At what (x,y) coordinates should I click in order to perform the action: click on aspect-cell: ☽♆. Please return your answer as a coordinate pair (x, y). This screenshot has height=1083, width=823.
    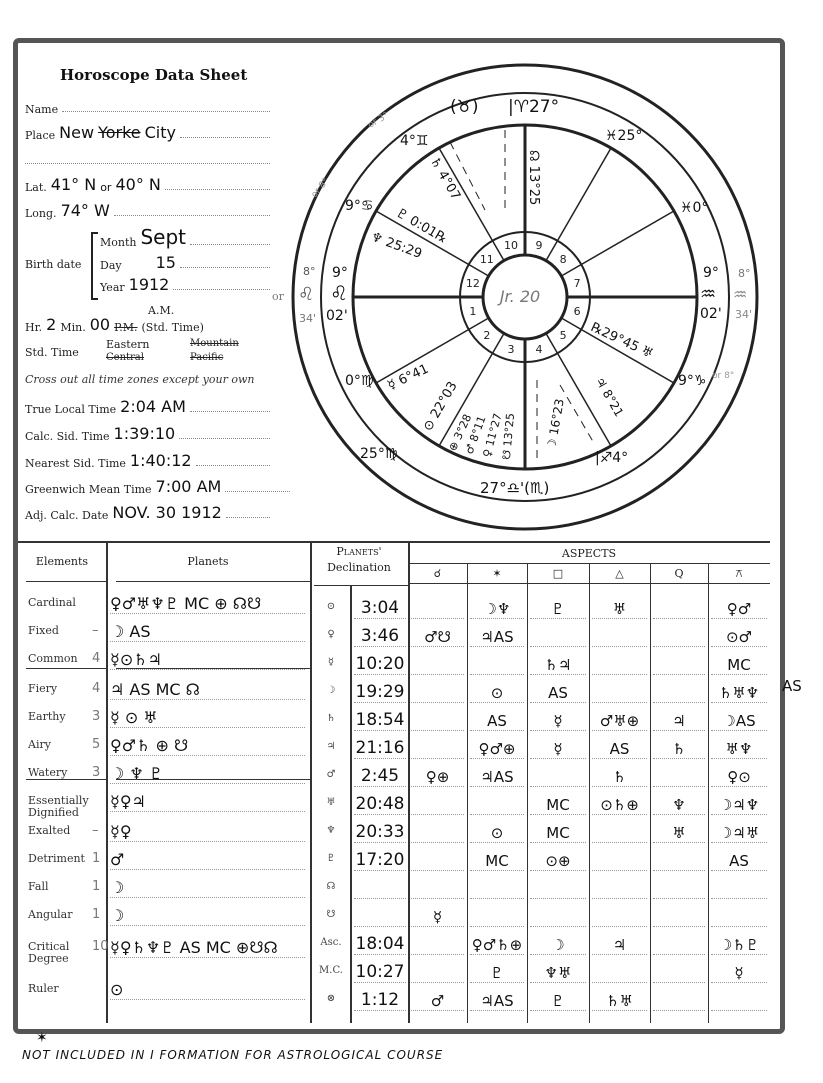
    Looking at the image, I should click on (497, 605).